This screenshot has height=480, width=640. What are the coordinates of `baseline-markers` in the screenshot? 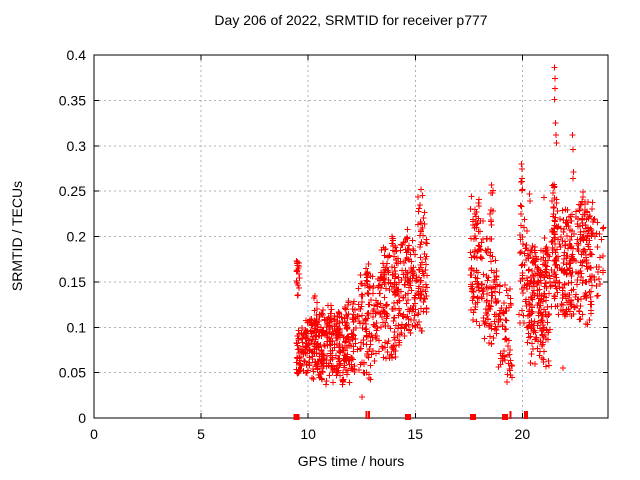 It's located at (411, 415).